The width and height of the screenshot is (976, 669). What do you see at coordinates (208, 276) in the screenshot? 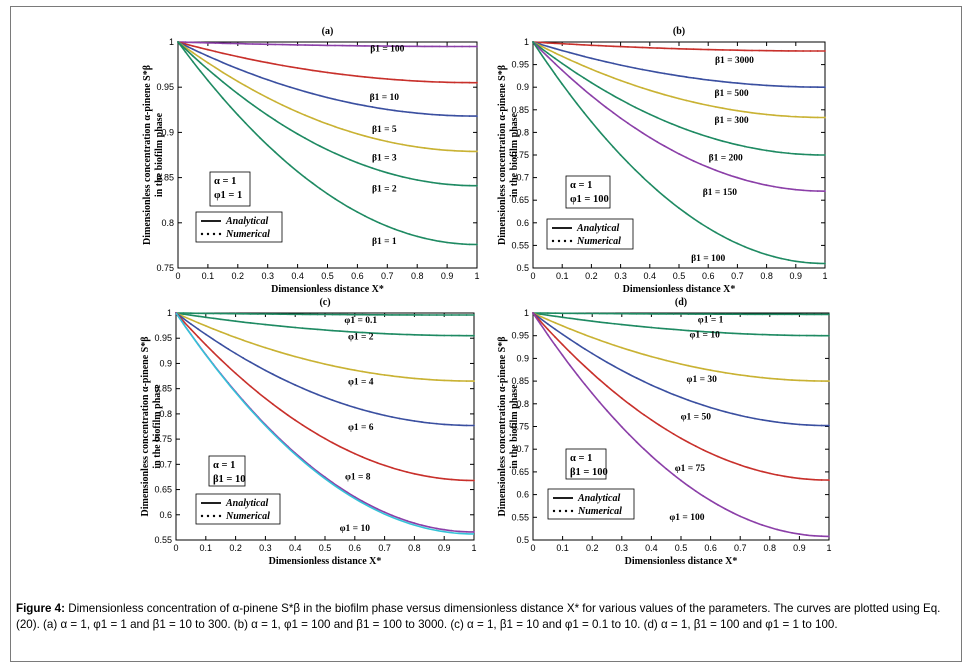
I see `x-tick-label: 0.1` at bounding box center [208, 276].